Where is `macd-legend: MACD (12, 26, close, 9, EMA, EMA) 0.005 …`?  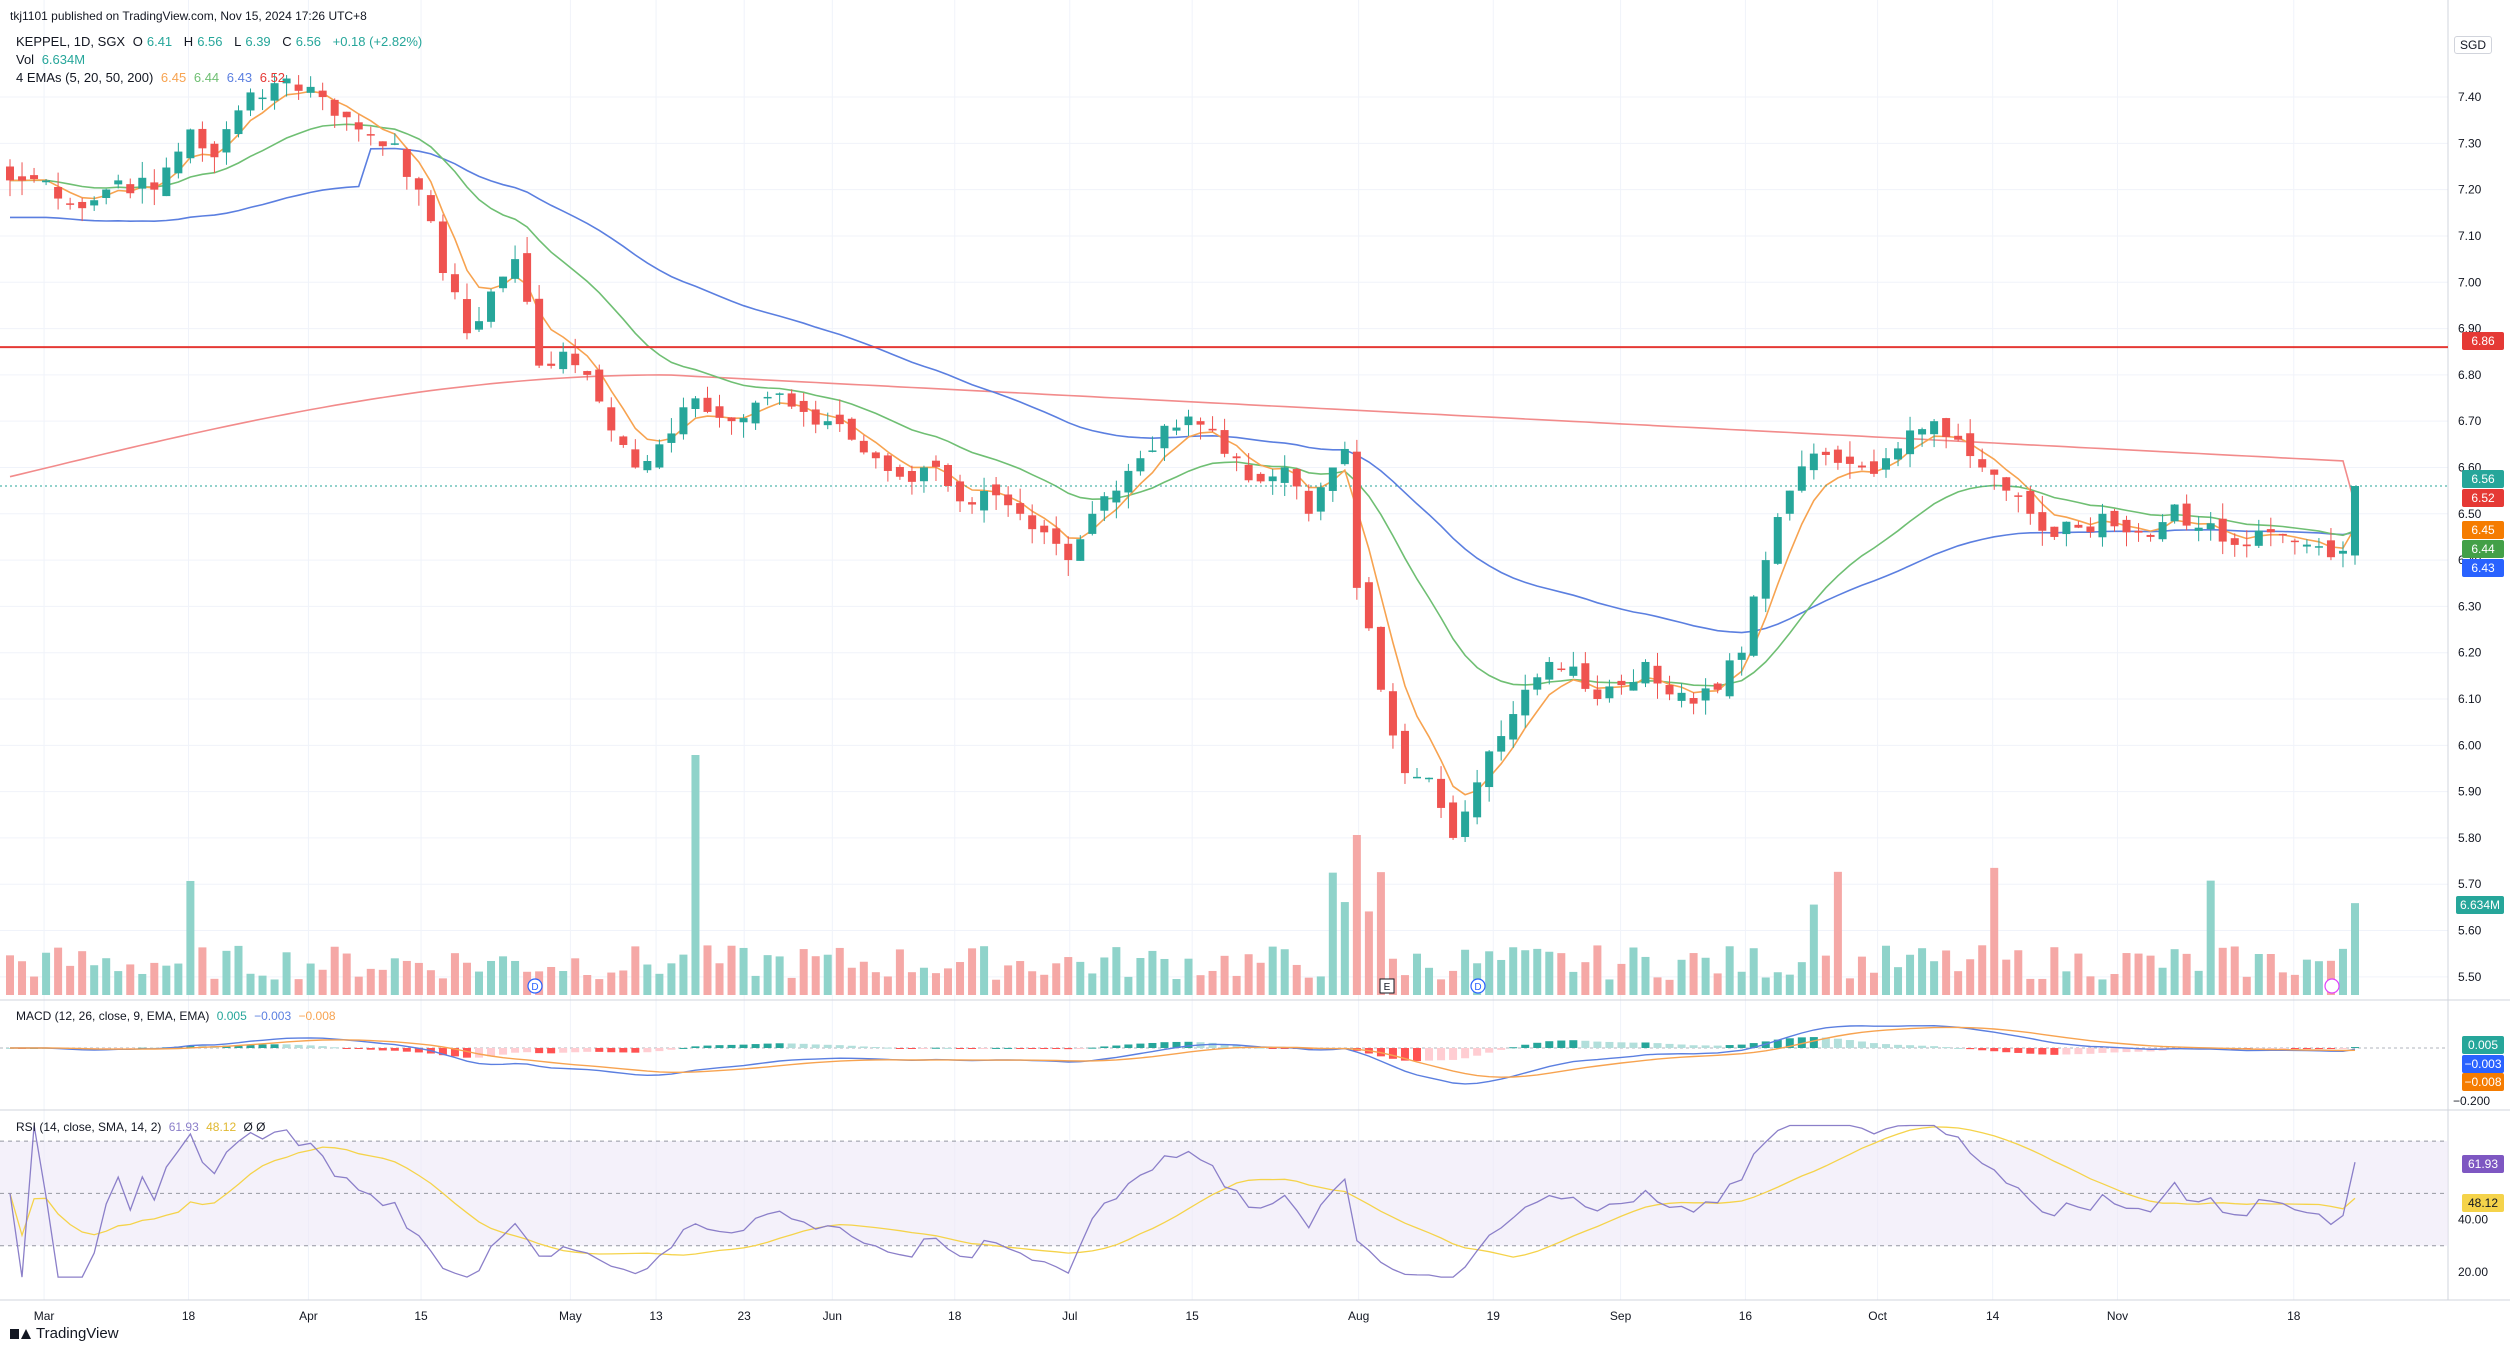
macd-legend: MACD (12, 26, close, 9, EMA, EMA) 0.005 … is located at coordinates (178, 1016).